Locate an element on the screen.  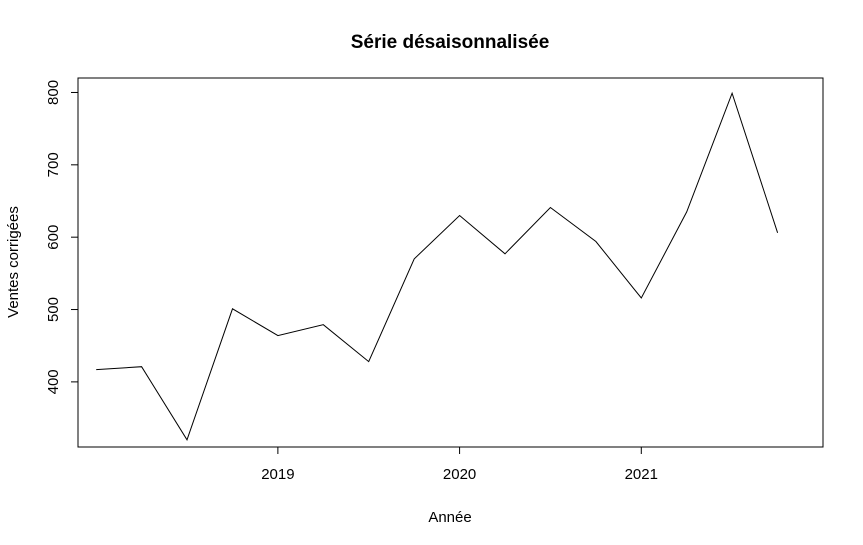
y-tick-label: 700 is located at coordinates (53, 164).